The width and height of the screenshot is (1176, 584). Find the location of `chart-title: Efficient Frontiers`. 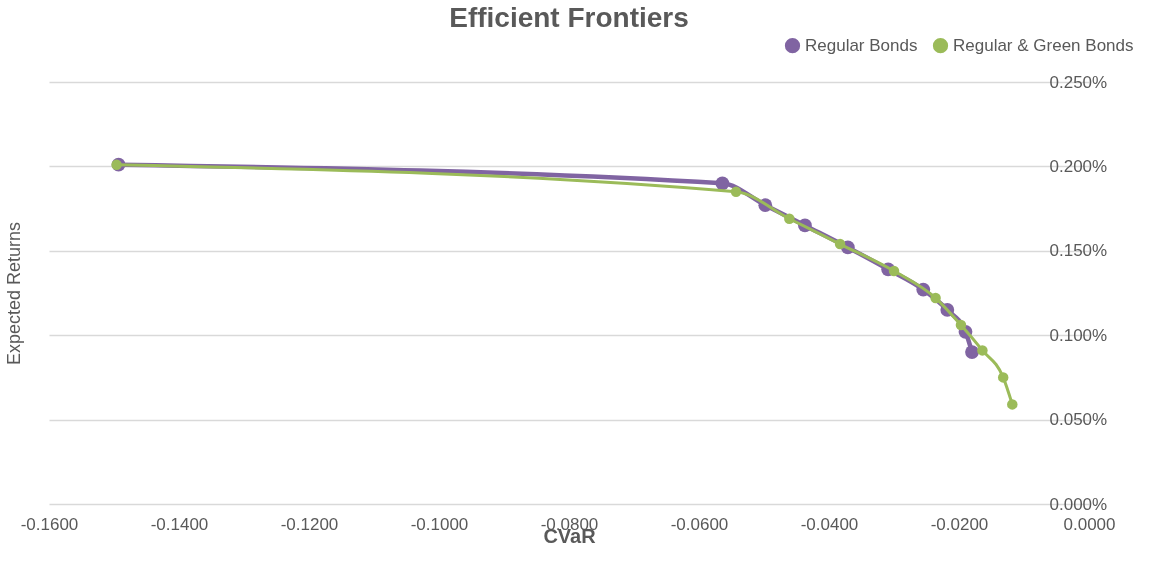

chart-title: Efficient Frontiers is located at coordinates (569, 17).